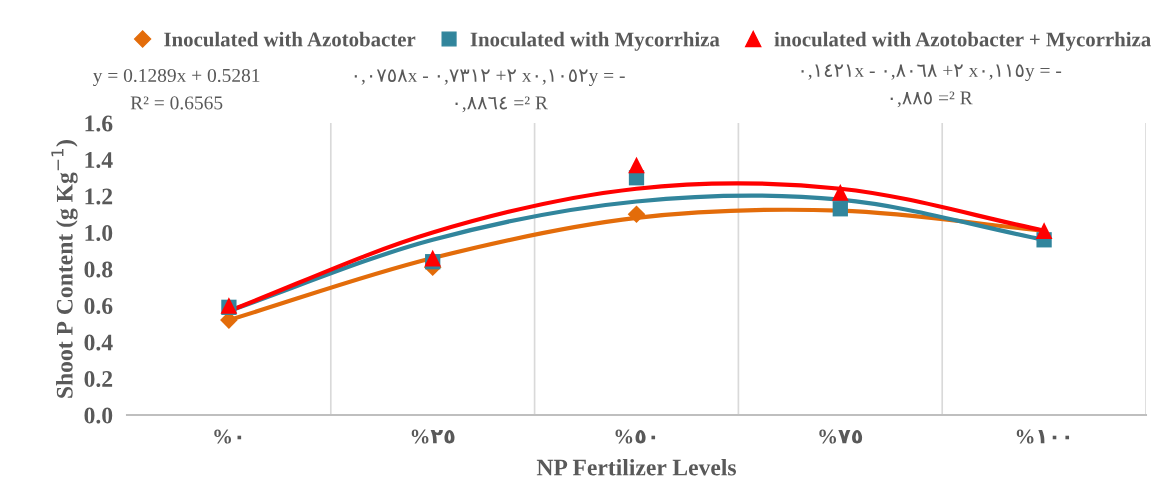 This screenshot has width=1162, height=498. I want to click on x-tick-label: %٥٠, so click(635, 436).